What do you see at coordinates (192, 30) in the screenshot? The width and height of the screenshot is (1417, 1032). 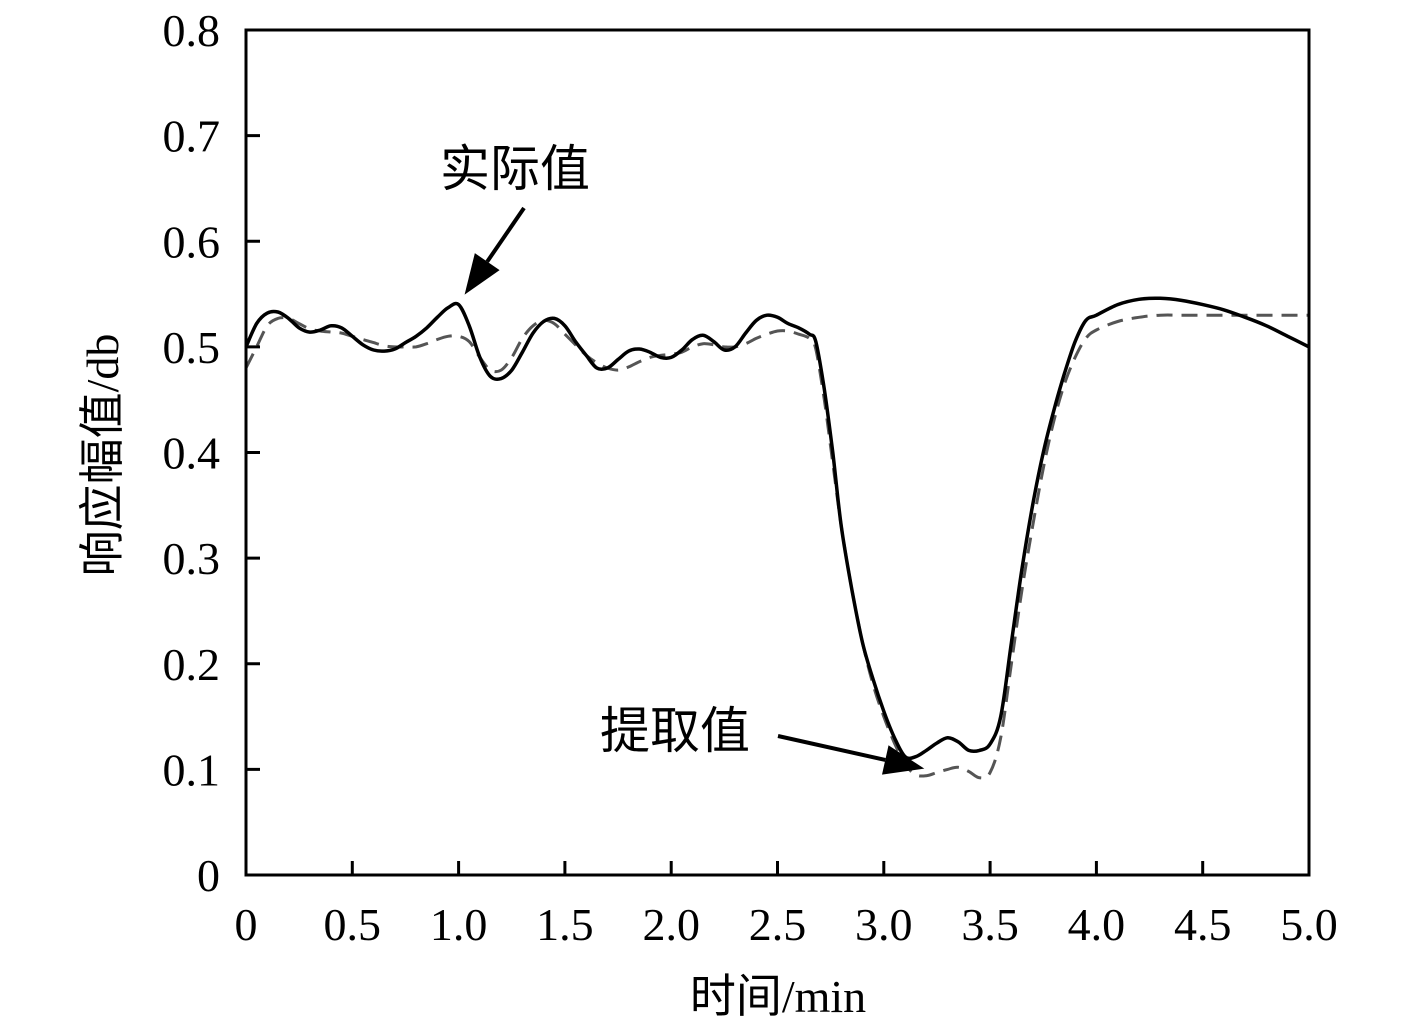 I see `y-tick-label: 0.8` at bounding box center [192, 30].